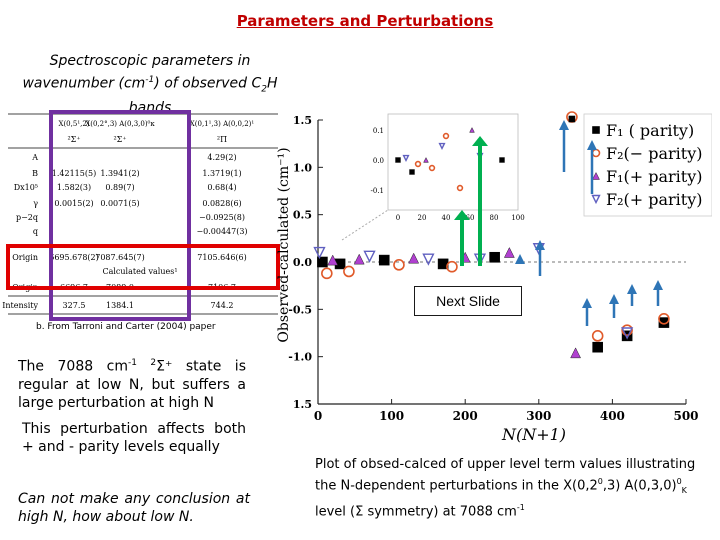  I want to click on x-tick-label: 400, so click(612, 416).